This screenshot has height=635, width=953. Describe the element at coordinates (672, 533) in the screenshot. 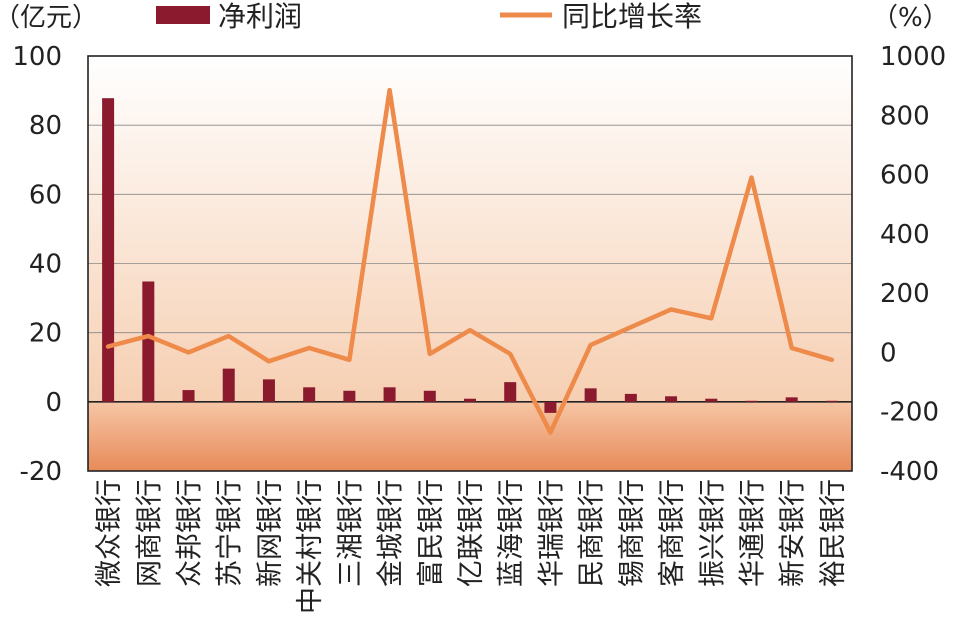

I see `category-label: 客商银行` at that location.